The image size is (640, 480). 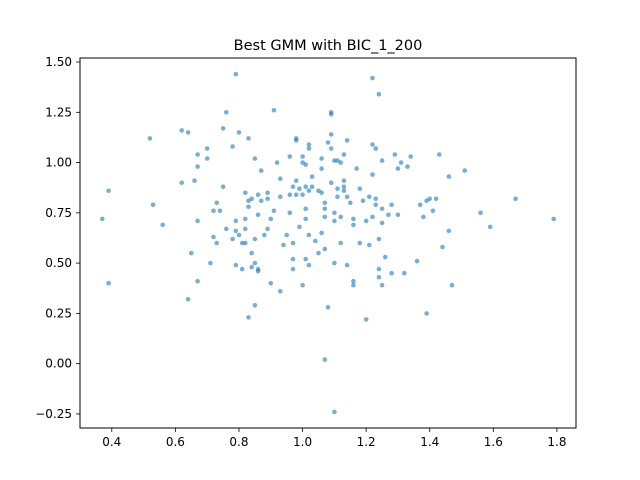 What do you see at coordinates (328, 46) in the screenshot?
I see `chart-title: Best GMM with BIC_1_200` at bounding box center [328, 46].